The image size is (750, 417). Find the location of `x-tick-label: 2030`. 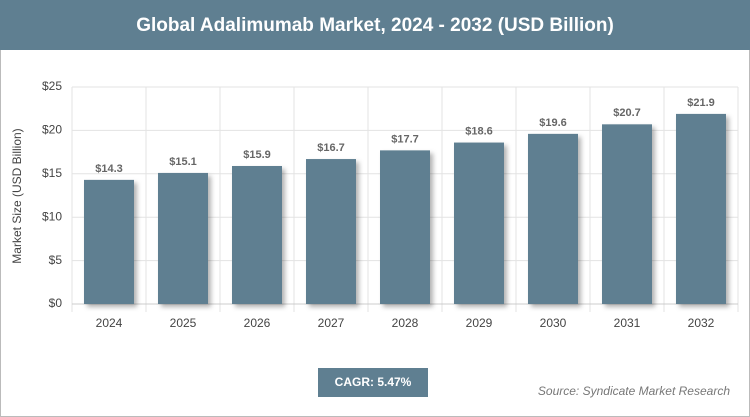

x-tick-label: 2030 is located at coordinates (553, 323).